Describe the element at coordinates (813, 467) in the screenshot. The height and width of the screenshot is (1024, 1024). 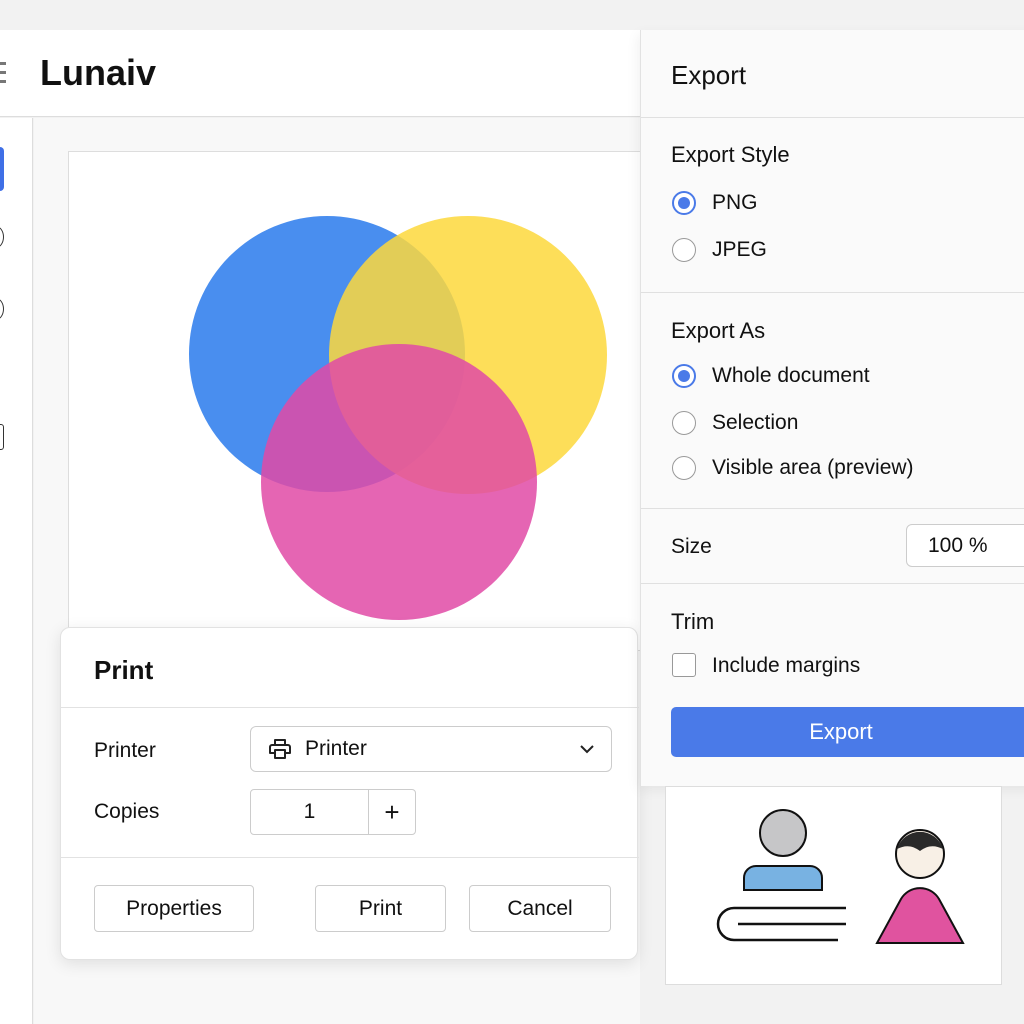
I see `option-visible-area: Visible area (preview)` at that location.